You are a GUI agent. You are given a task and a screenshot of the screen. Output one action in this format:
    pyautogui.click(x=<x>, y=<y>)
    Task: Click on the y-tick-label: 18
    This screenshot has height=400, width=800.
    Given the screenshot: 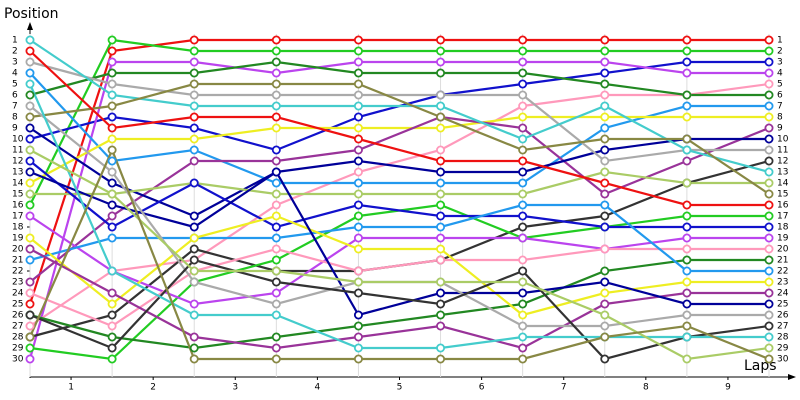 What is the action you would take?
    pyautogui.click(x=18, y=228)
    